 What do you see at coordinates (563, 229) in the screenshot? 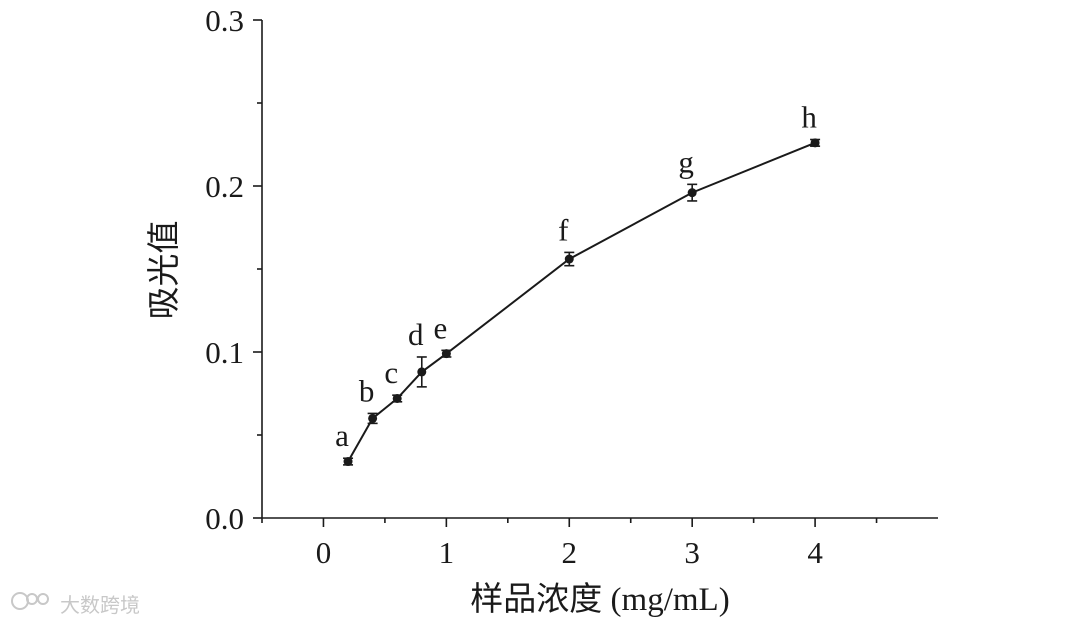
I see `point-label: f` at bounding box center [563, 229].